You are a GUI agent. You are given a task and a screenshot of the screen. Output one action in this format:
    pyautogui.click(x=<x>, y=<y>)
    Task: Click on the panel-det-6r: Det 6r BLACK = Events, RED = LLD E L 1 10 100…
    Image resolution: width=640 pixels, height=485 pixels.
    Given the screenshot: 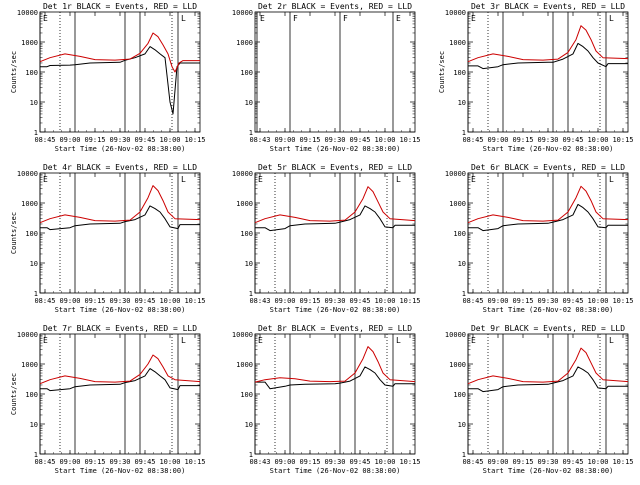 What is the action you would take?
    pyautogui.click(x=539, y=238)
    